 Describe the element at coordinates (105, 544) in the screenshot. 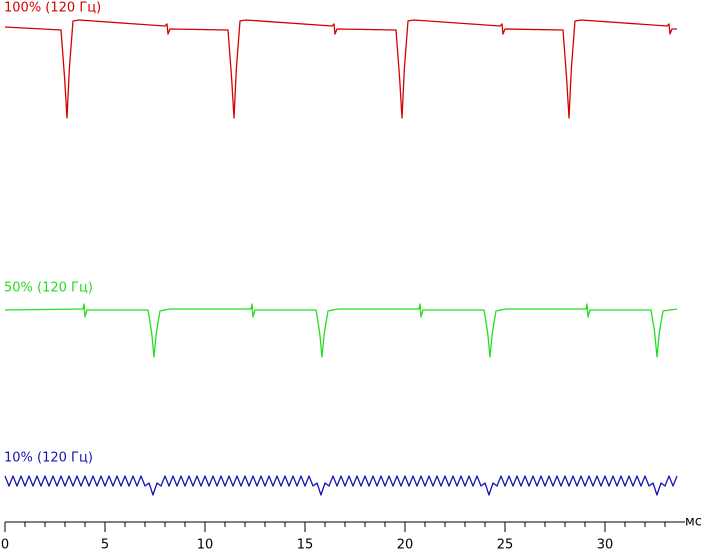

I see `x-tick-label: 5` at that location.